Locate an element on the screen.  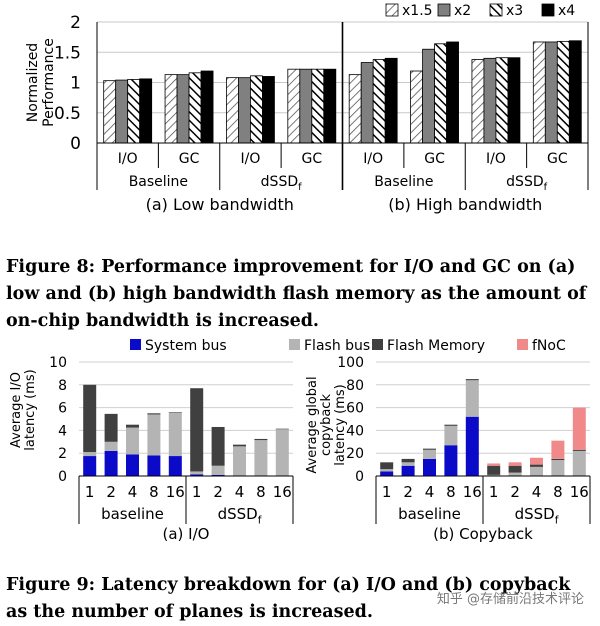
legend-label: Flash bus is located at coordinates (337, 346).